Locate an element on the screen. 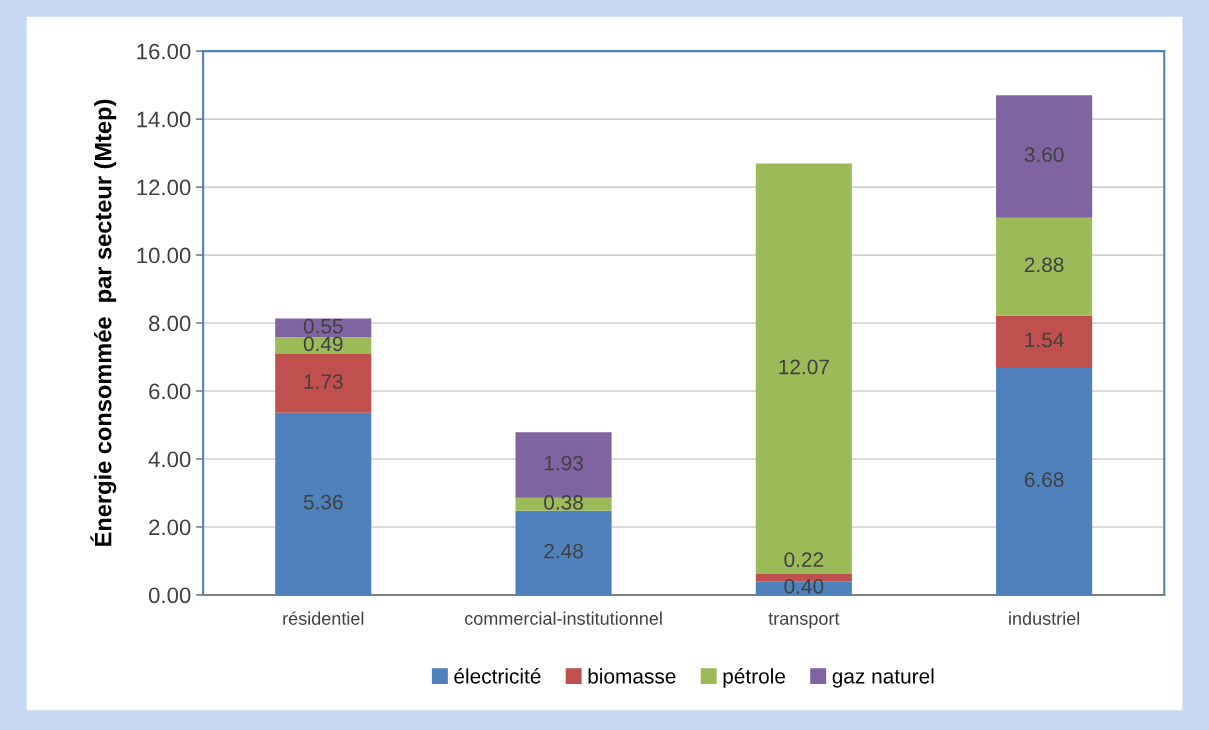  data-label: 0.55 is located at coordinates (323, 326).